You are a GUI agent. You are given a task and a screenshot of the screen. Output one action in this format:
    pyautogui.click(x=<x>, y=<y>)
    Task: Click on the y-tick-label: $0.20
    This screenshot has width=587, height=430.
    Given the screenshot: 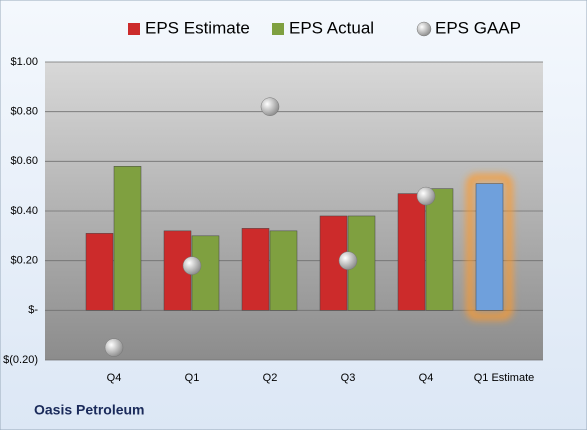 What is the action you would take?
    pyautogui.click(x=24, y=261)
    